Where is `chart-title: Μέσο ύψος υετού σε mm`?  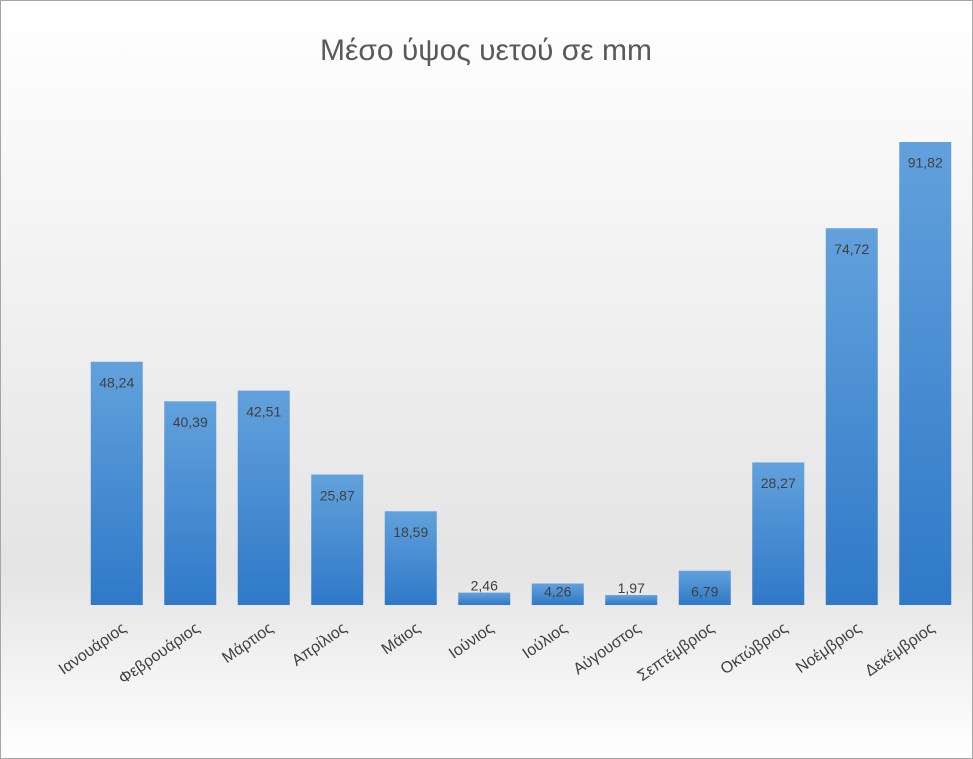 chart-title: Μέσο ύψος υετού σε mm is located at coordinates (486, 50).